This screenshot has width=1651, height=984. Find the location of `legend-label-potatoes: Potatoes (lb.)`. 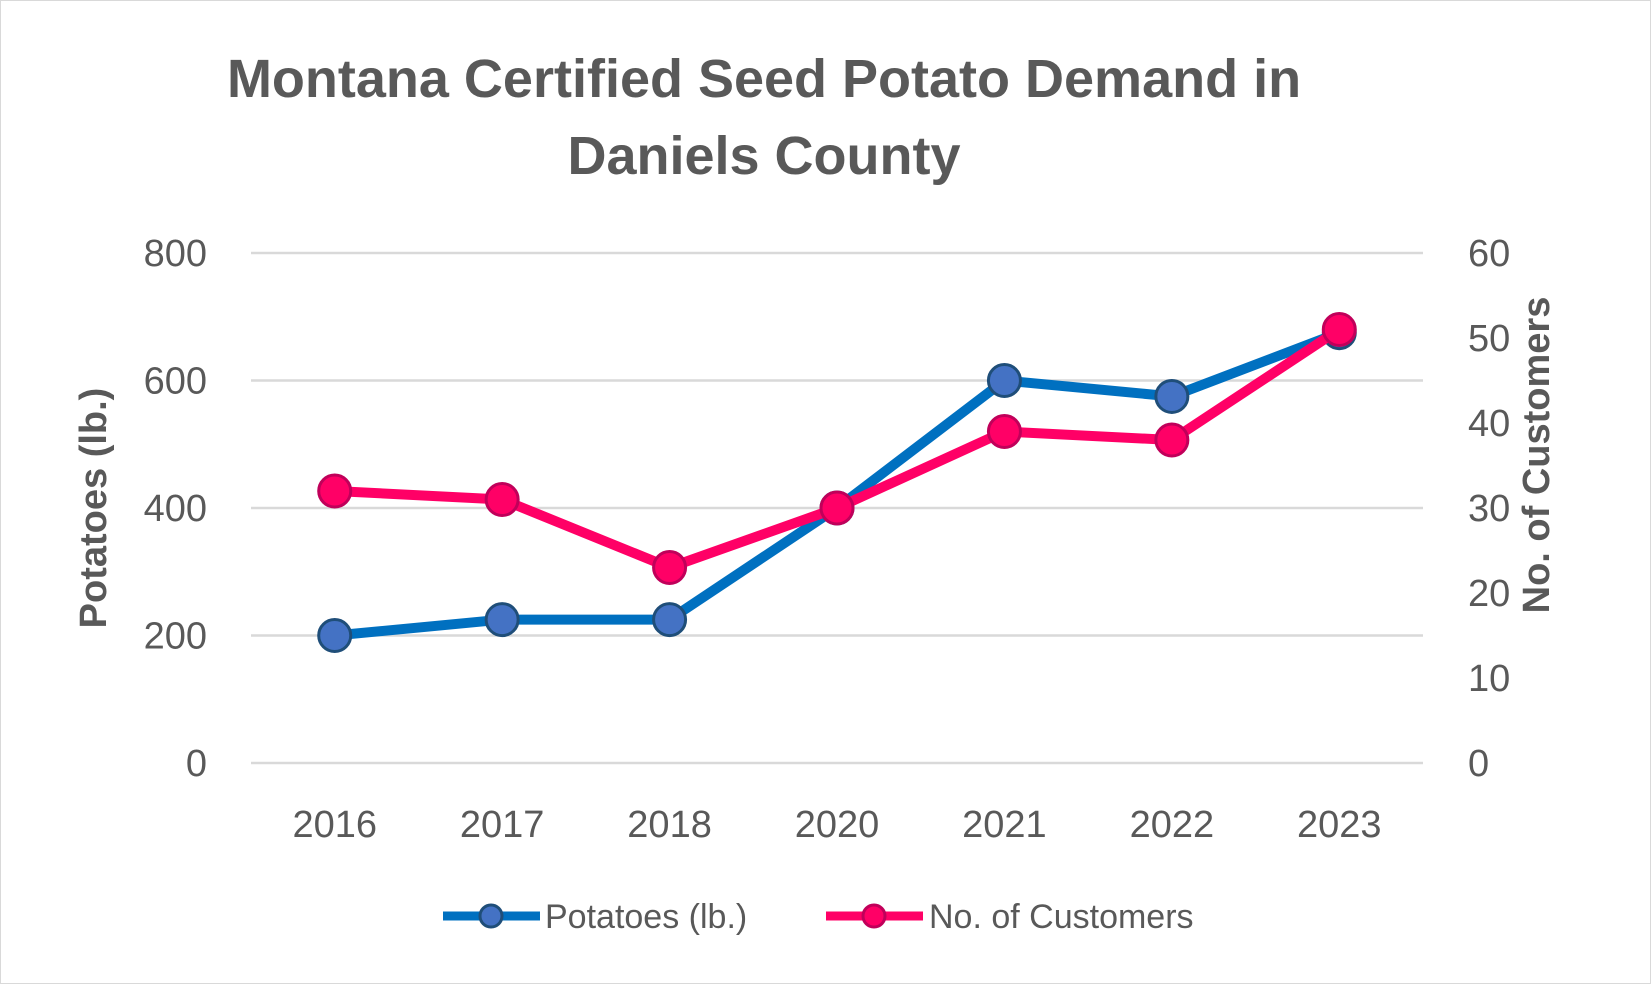

legend-label-potatoes: Potatoes (lb.) is located at coordinates (646, 917).